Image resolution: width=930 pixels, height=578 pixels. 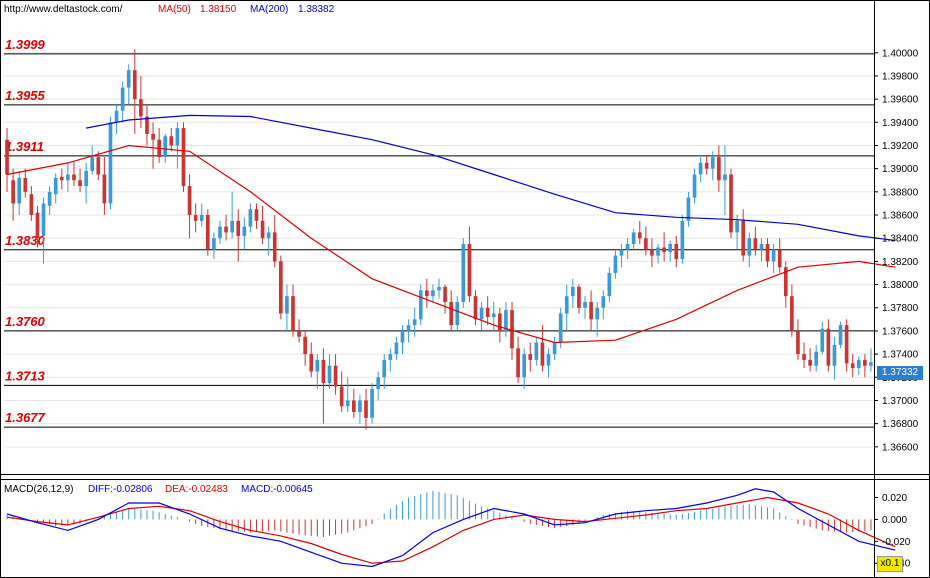 What do you see at coordinates (900, 216) in the screenshot?
I see `y-tick-label: 1.38600` at bounding box center [900, 216].